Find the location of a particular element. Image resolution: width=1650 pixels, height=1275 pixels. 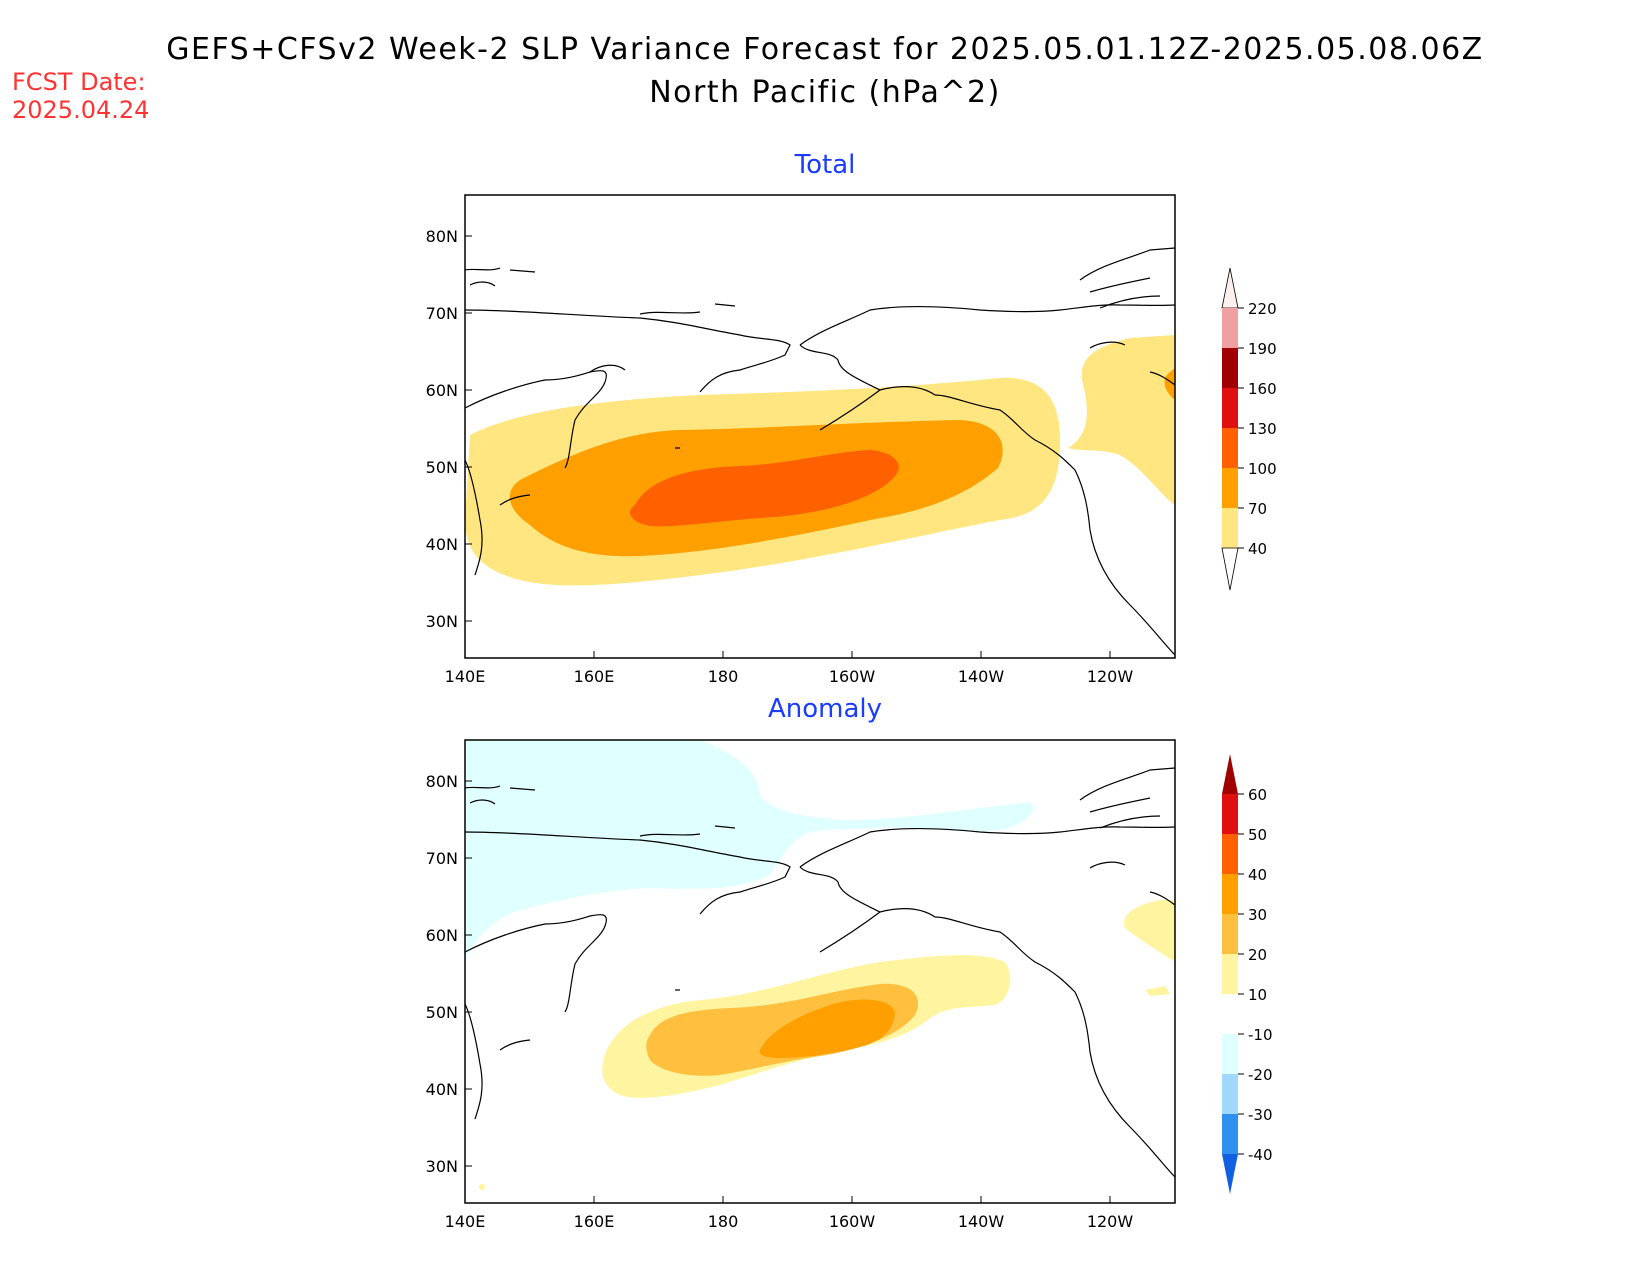

anomaly-lat-label: 60N is located at coordinates (442, 935).